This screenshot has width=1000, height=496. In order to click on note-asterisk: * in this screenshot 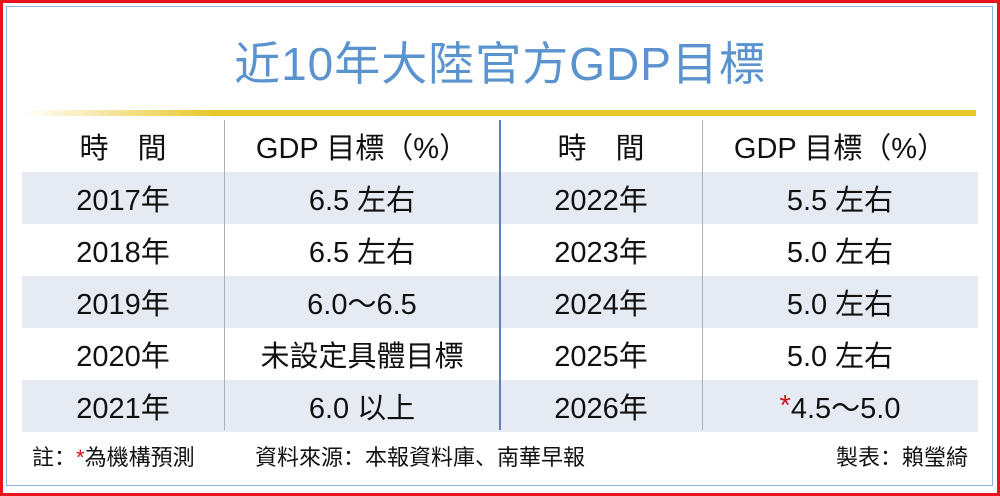, I will do `click(80, 457)`.